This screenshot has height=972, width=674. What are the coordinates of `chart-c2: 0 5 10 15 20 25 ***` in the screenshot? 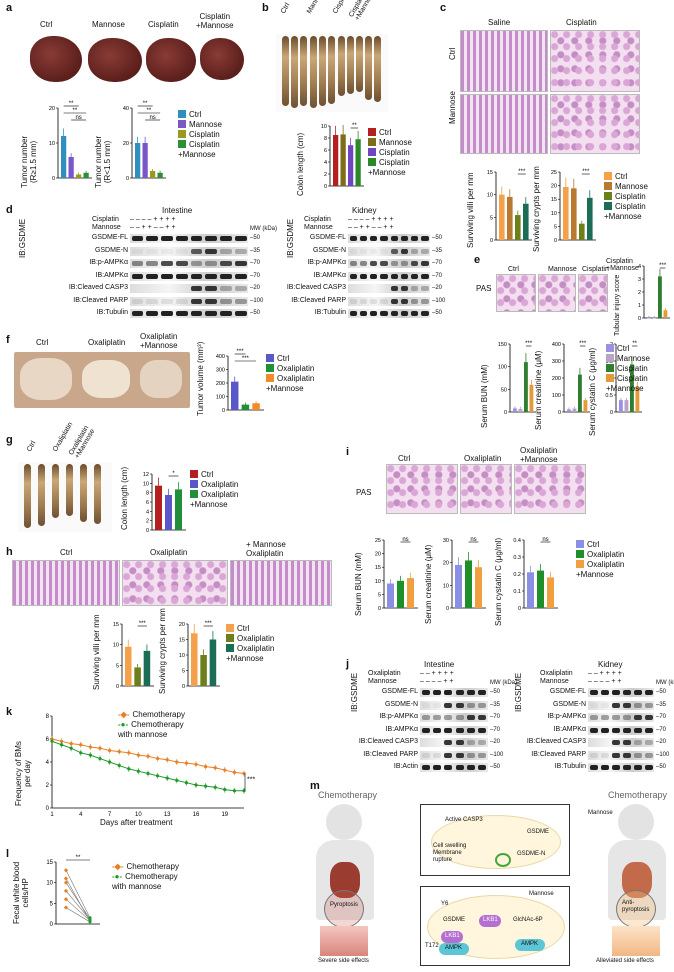 It's located at (573, 206).